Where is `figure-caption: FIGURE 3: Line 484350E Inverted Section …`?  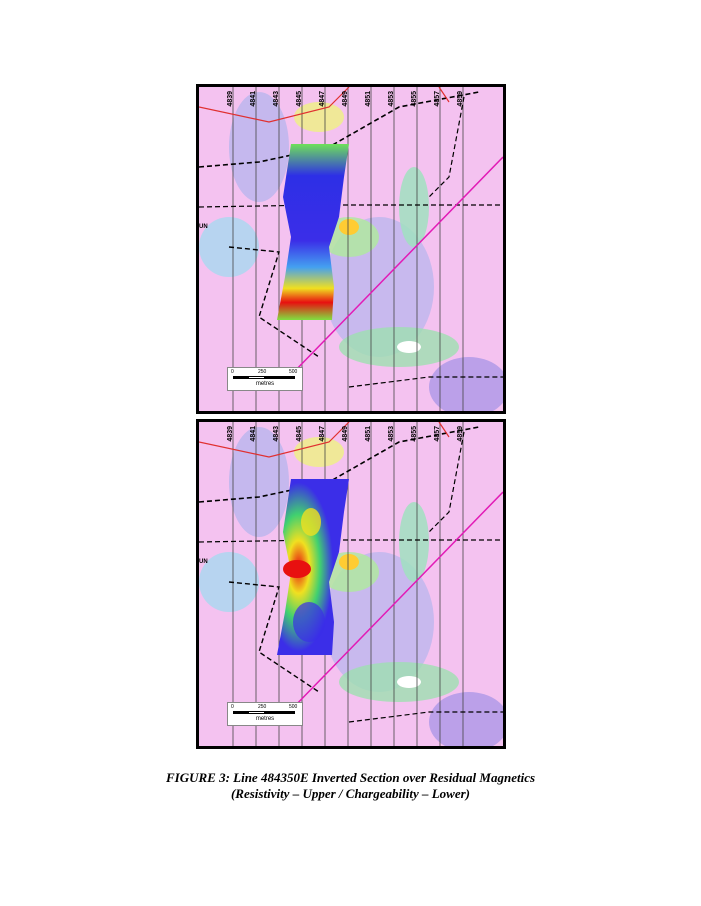 figure-caption: FIGURE 3: Line 484350E Inverted Section … is located at coordinates (350, 786).